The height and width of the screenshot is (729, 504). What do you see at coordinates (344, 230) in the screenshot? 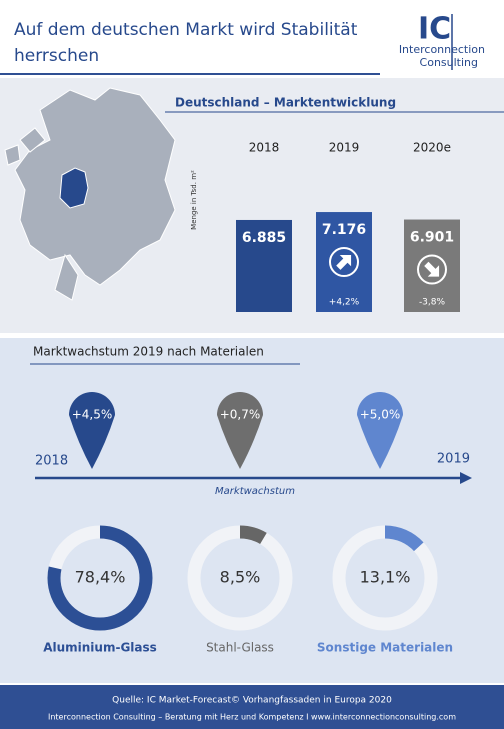
I see `value-label: 7.176` at bounding box center [344, 230].